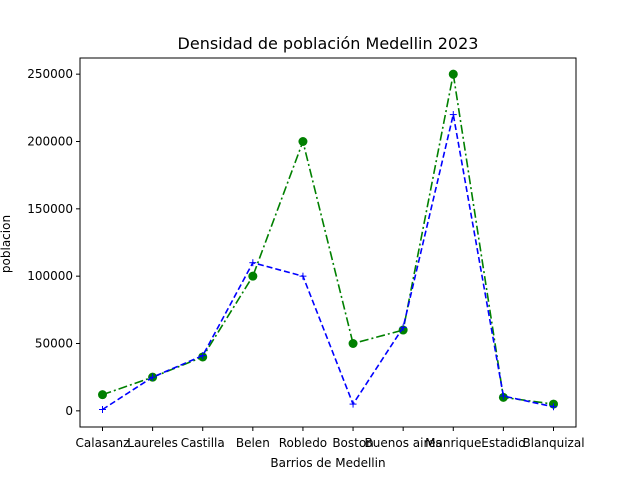 This screenshot has height=480, width=640. I want to click on y-tick-label: 150000, so click(50, 209).